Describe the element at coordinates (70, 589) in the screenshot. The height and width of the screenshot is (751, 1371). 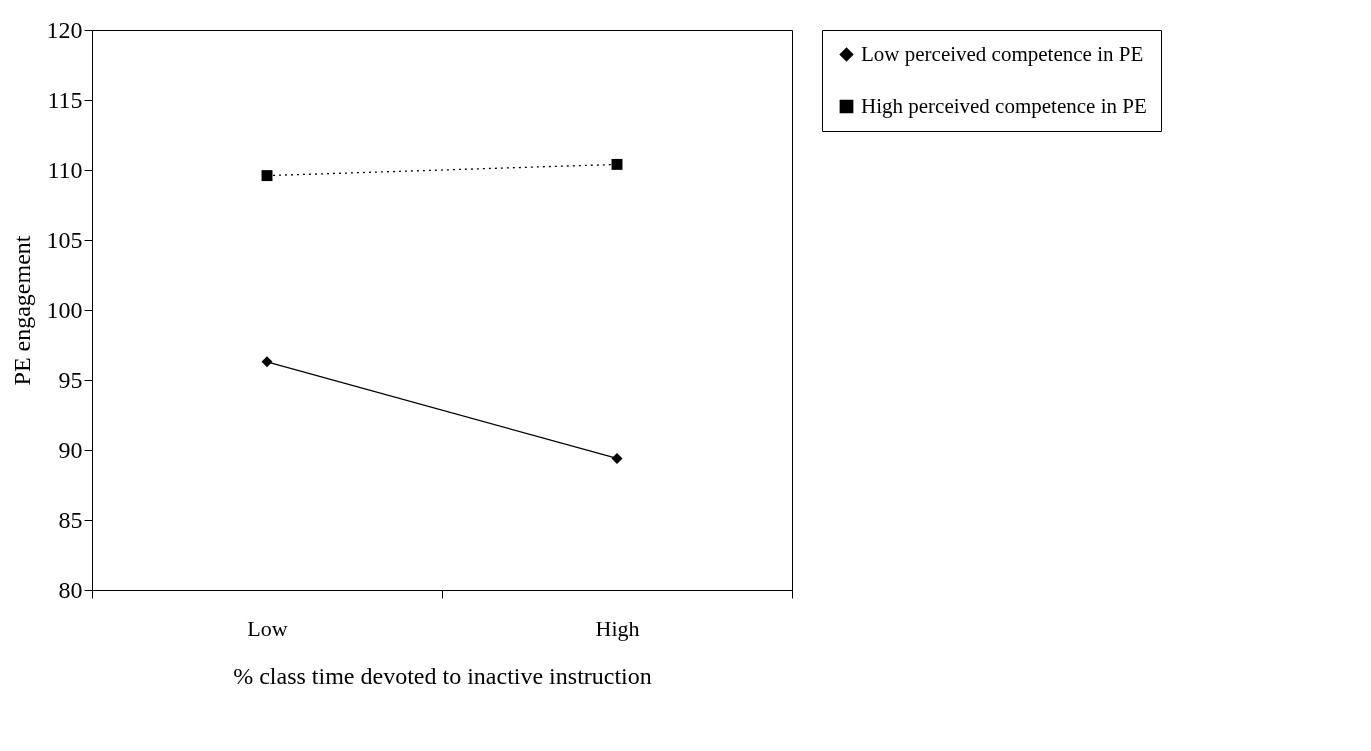
I see `y-tick-label: 80` at that location.